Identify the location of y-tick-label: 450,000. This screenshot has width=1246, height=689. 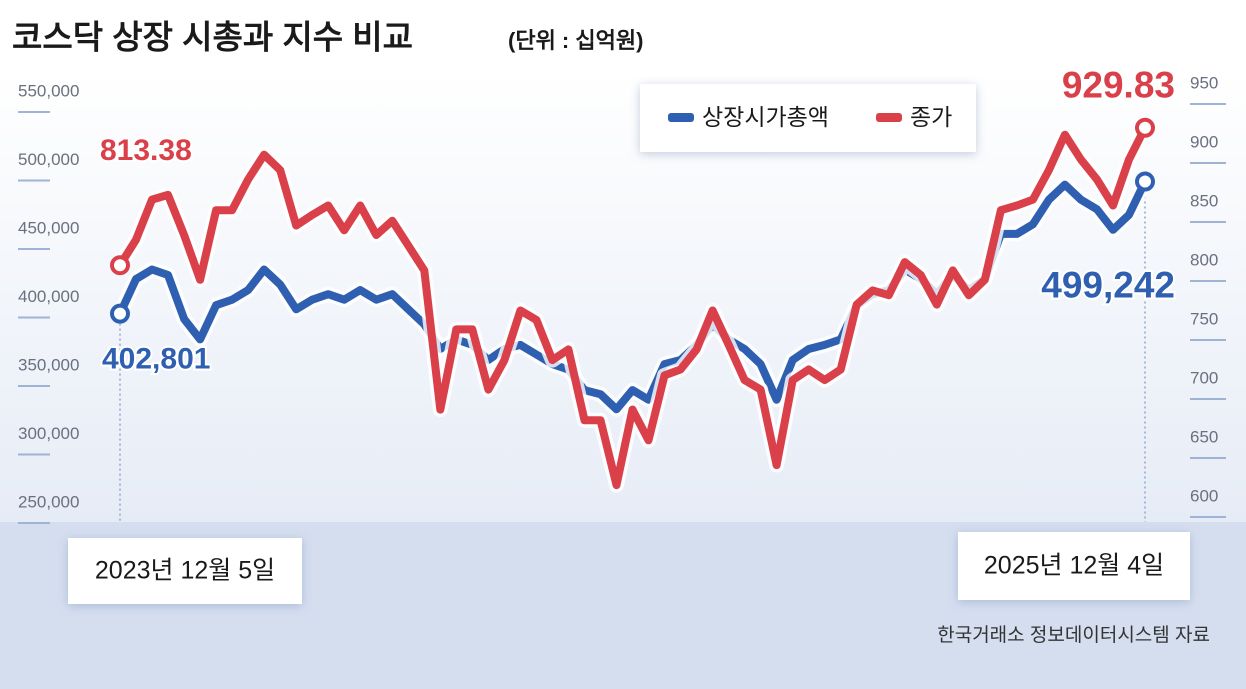
(48, 227).